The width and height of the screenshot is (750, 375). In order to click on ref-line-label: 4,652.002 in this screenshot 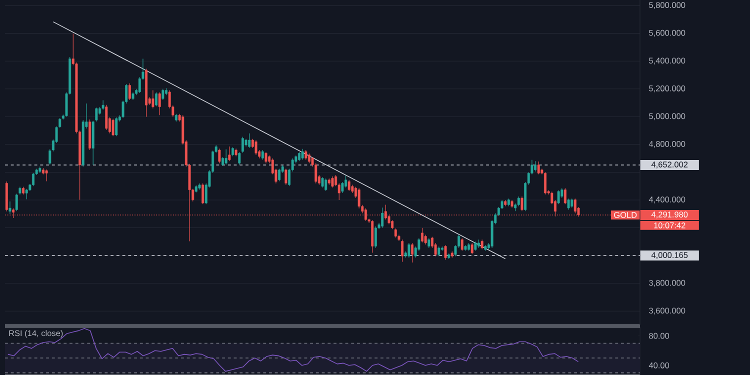, I will do `click(669, 165)`.